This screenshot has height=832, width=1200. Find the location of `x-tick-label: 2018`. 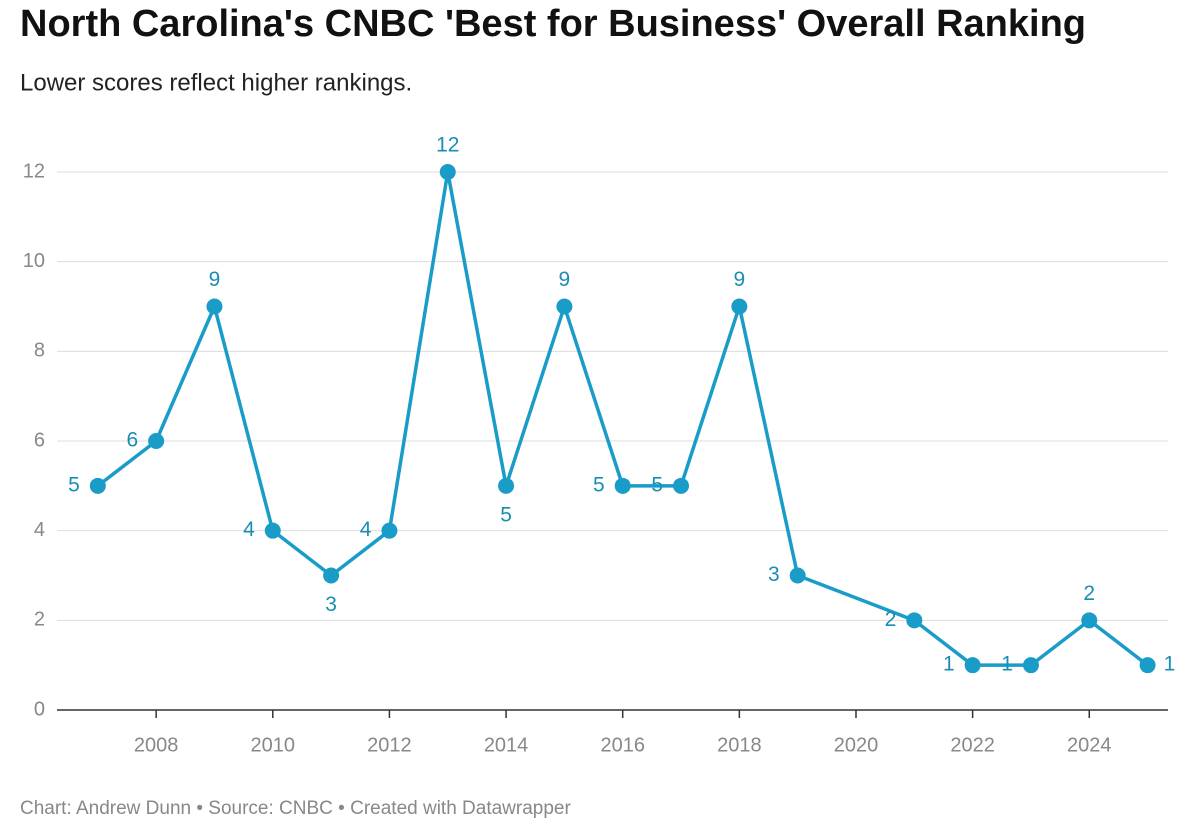

x-tick-label: 2018 is located at coordinates (739, 745).